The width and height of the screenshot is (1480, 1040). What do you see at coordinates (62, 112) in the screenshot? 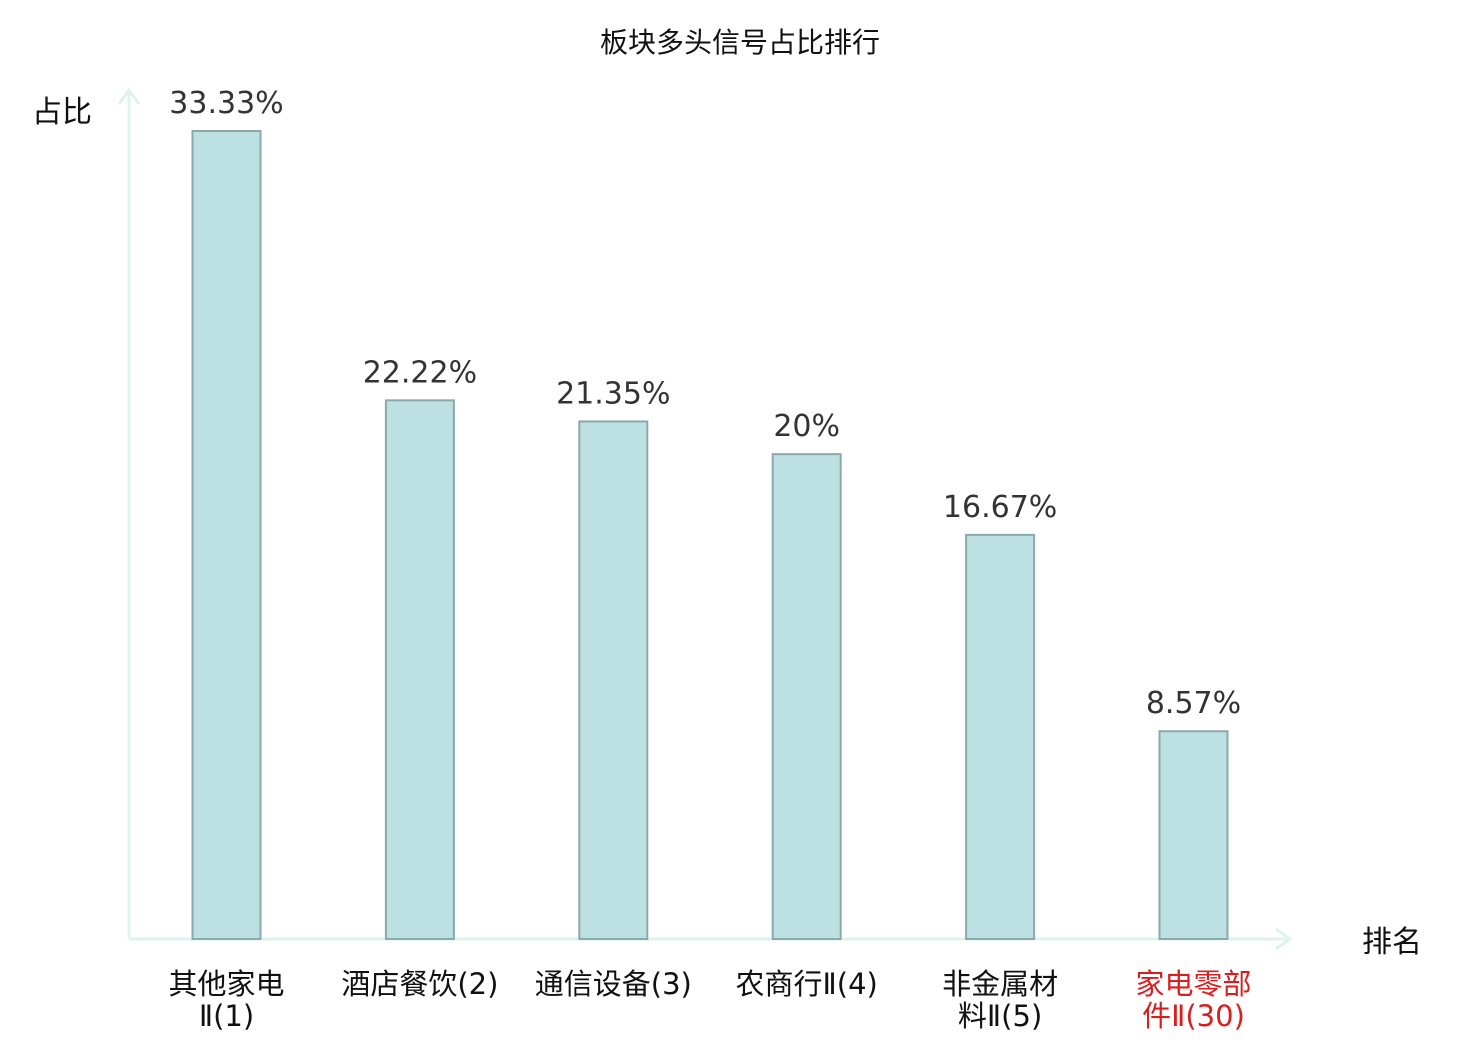
I see `y-axis-label: 占比` at bounding box center [62, 112].